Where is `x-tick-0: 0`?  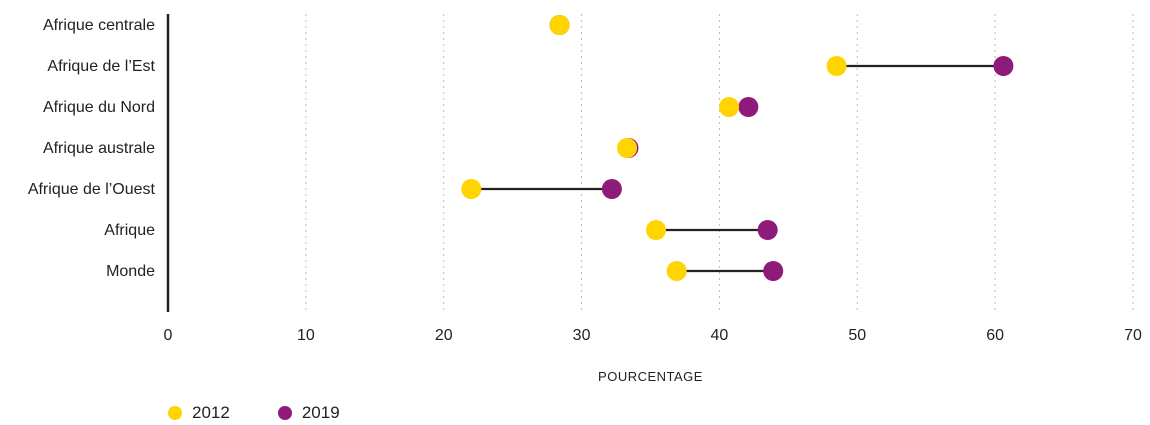
x-tick-0: 0 is located at coordinates (168, 335).